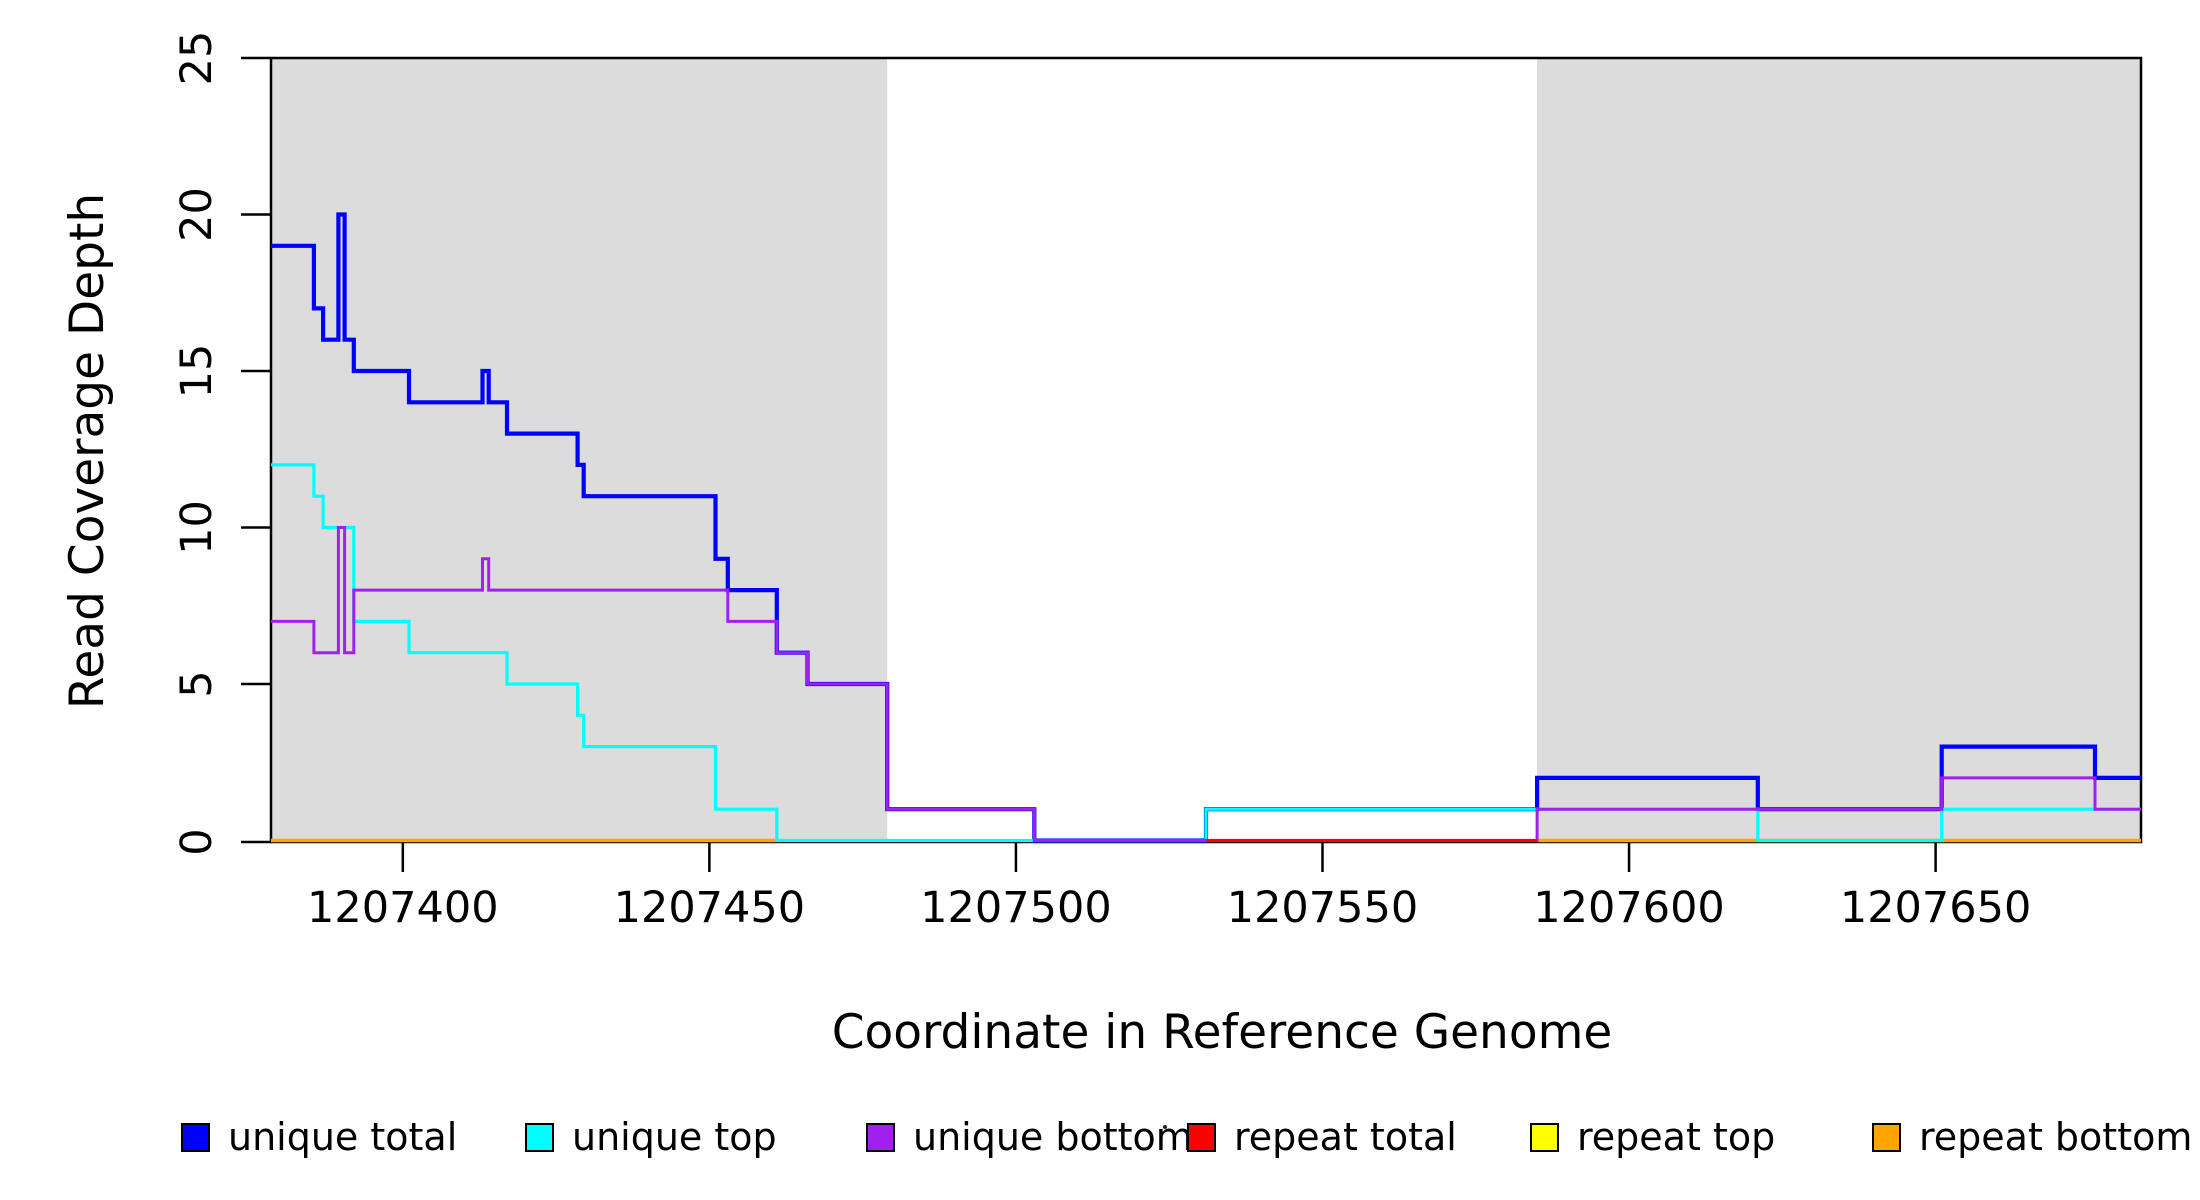  Describe the element at coordinates (710, 908) in the screenshot. I see `x-tick-label: 1207450` at that location.